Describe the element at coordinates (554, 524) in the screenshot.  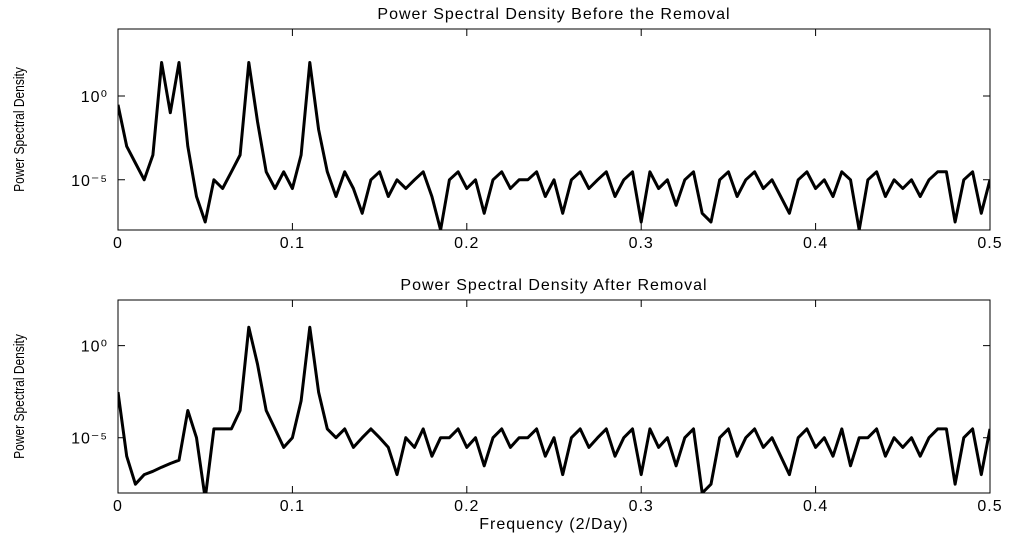
I see `x-axis-label: Frequency (2/Day)` at that location.